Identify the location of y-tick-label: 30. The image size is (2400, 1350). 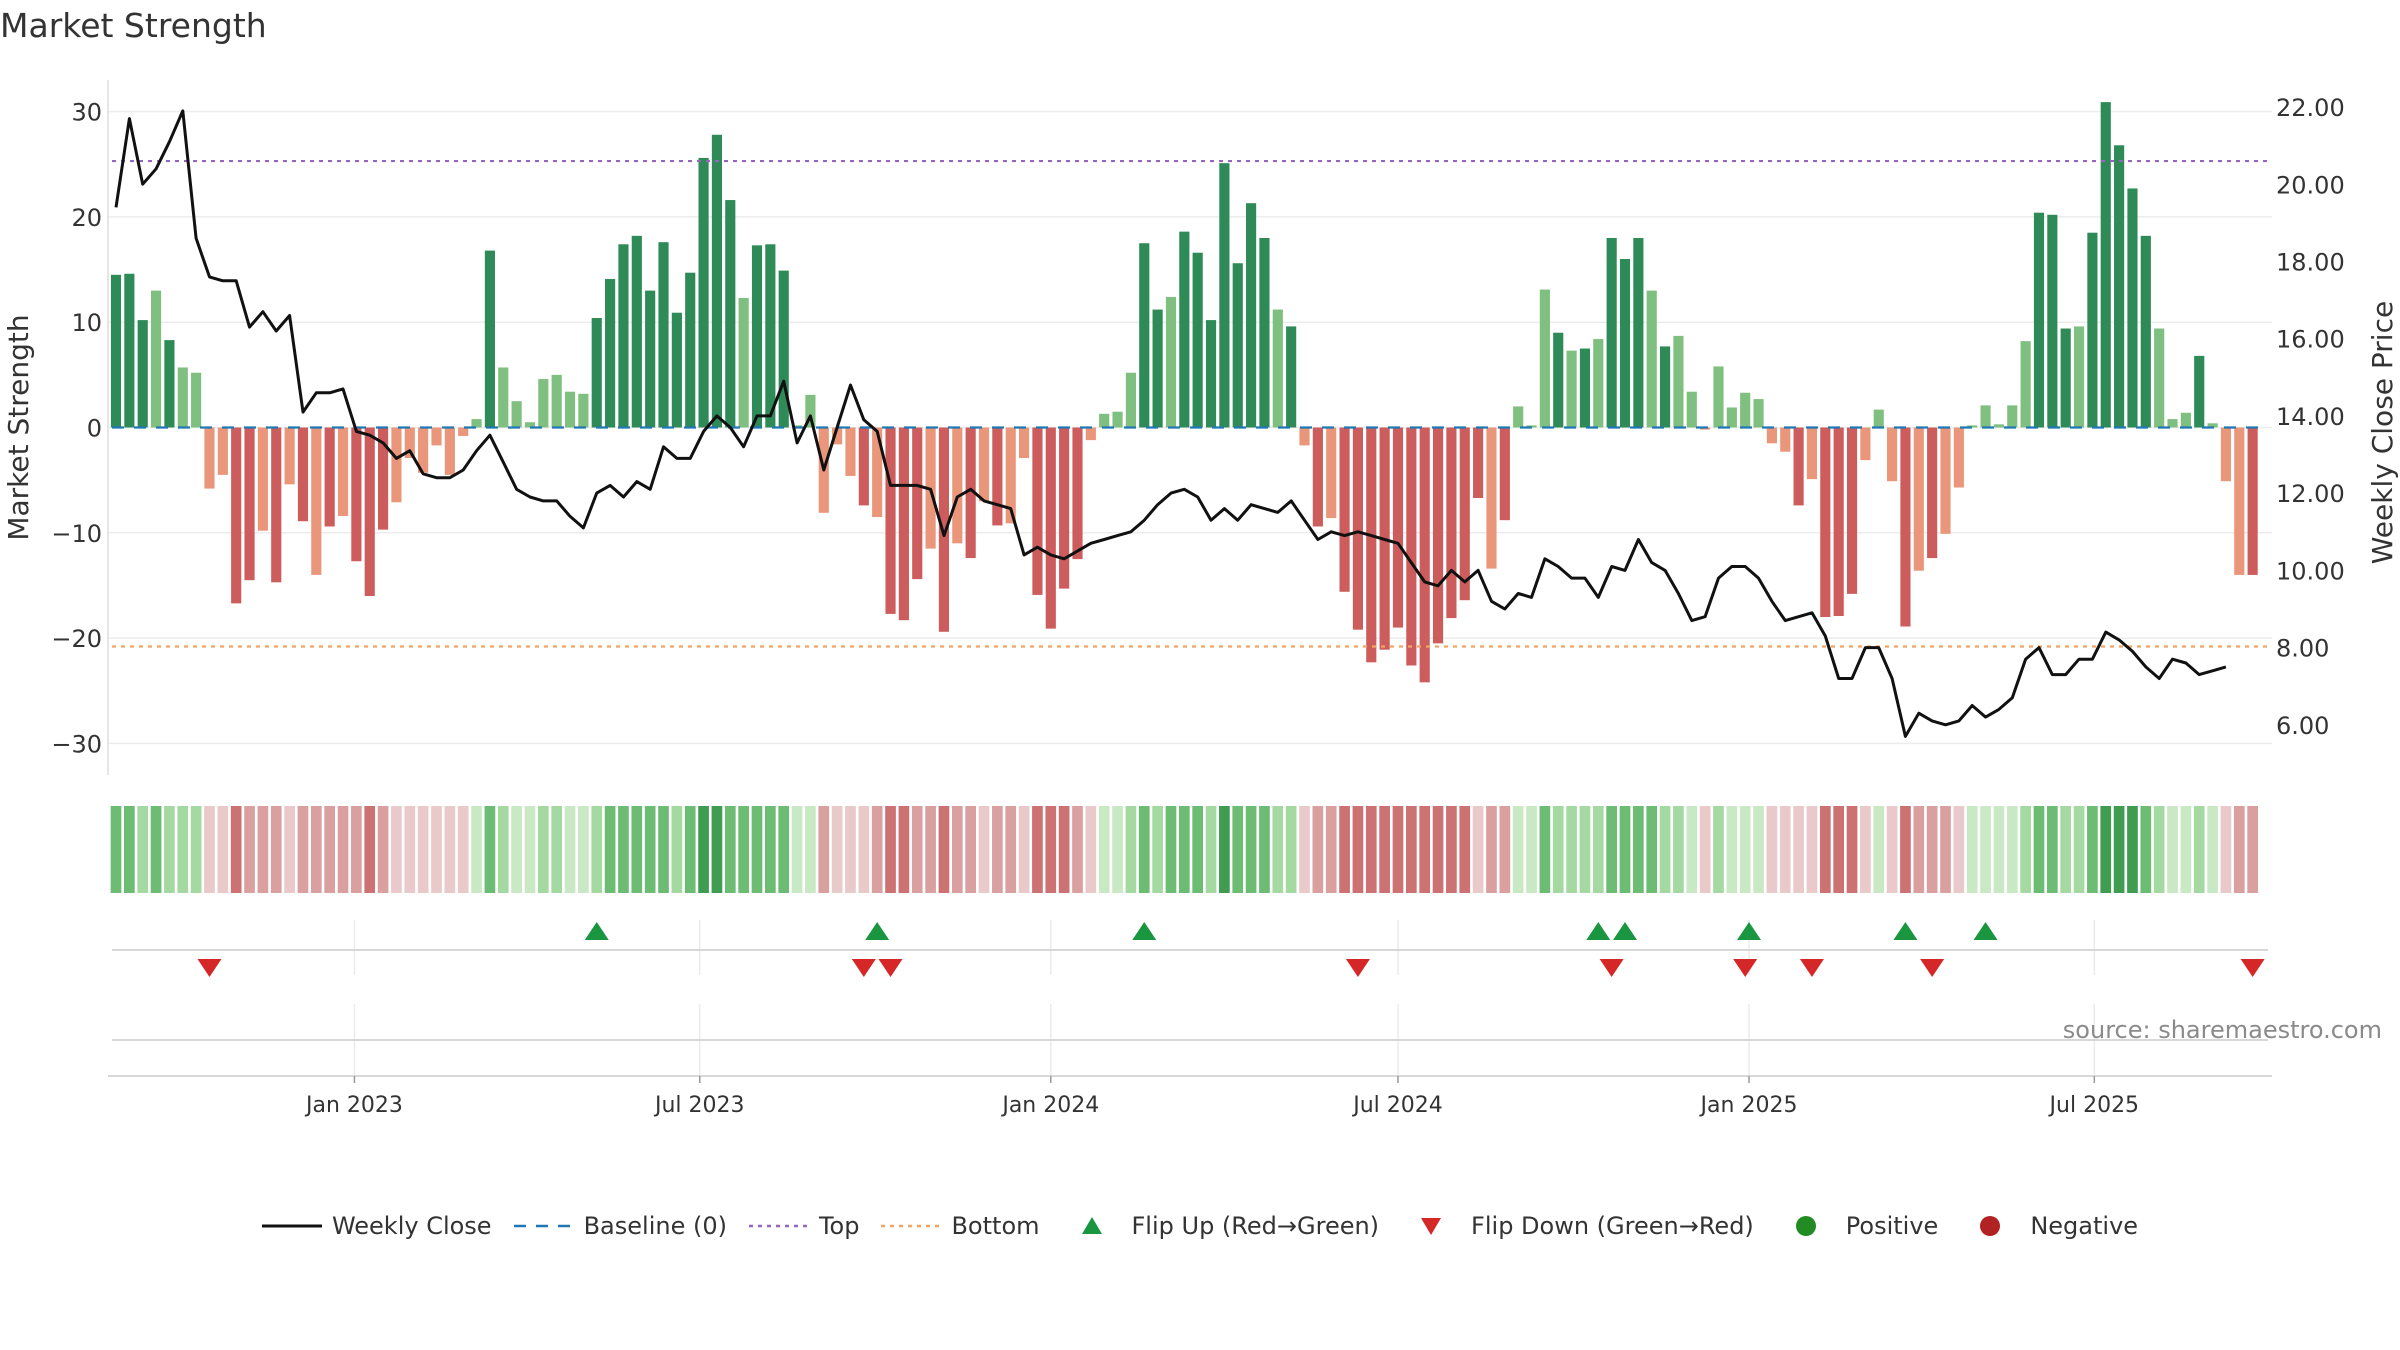
(86, 113).